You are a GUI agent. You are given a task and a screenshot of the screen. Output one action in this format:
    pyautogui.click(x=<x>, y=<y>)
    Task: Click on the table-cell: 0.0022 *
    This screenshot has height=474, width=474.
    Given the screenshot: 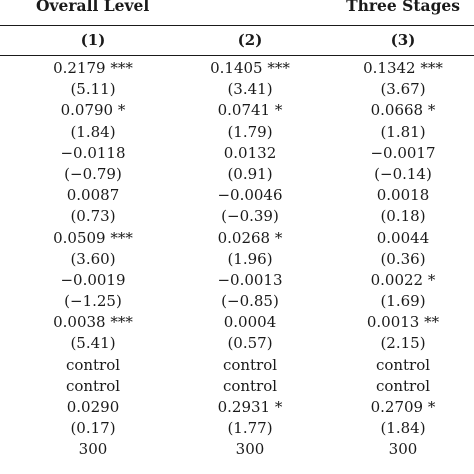 What is the action you would take?
    pyautogui.click(x=403, y=279)
    